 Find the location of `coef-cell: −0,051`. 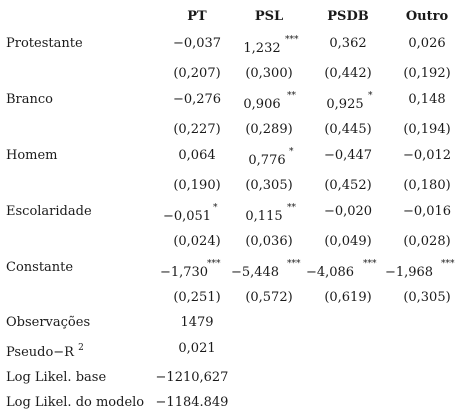

coef-cell: −0,051 is located at coordinates (187, 216).